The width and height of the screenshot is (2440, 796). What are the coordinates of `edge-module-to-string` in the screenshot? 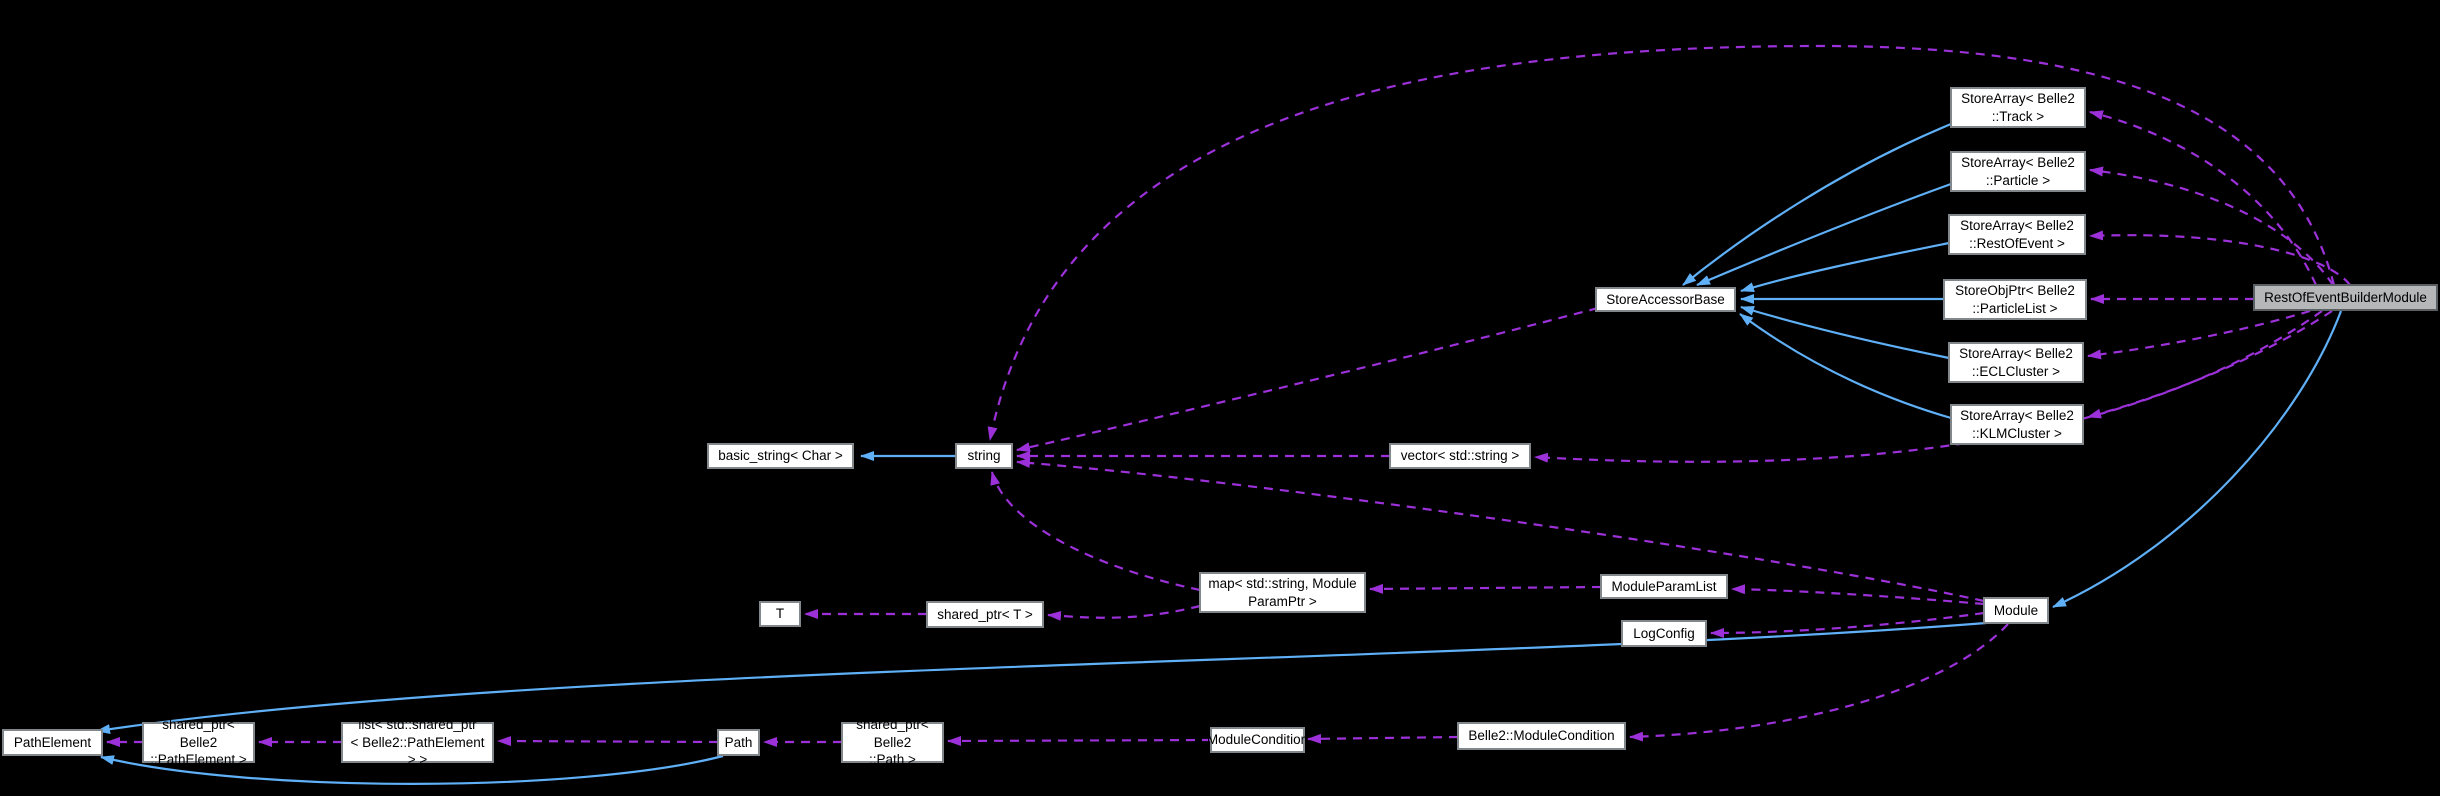 It's located at (1500, 530).